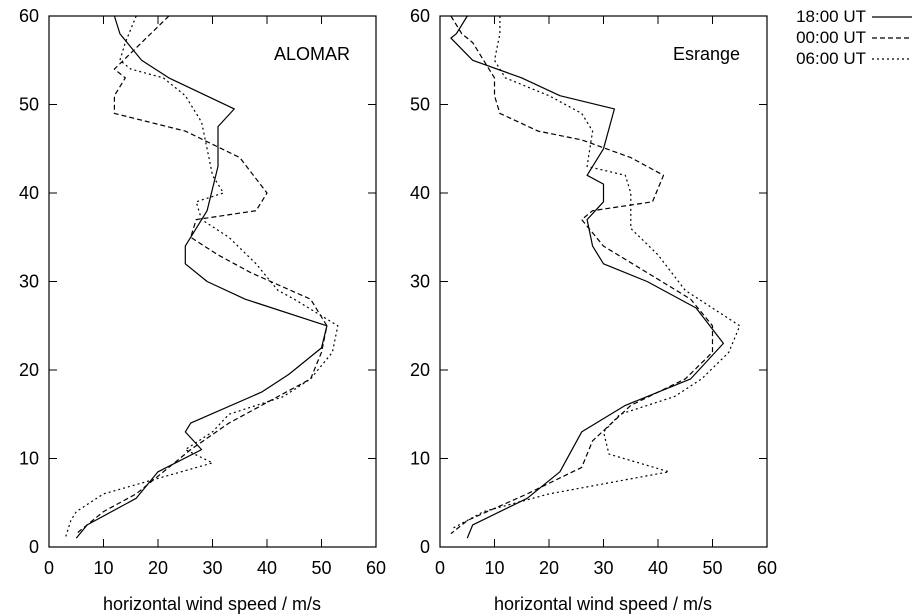 Image resolution: width=916 pixels, height=616 pixels. What do you see at coordinates (831, 37) in the screenshot?
I see `legend-label-0000: 00:00 UT` at bounding box center [831, 37].